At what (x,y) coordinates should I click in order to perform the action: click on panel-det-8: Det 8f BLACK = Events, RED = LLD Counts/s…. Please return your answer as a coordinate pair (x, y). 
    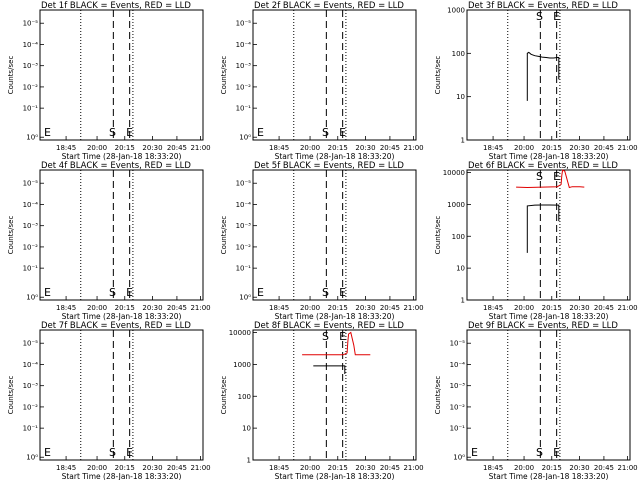
    Looking at the image, I should click on (322, 400).